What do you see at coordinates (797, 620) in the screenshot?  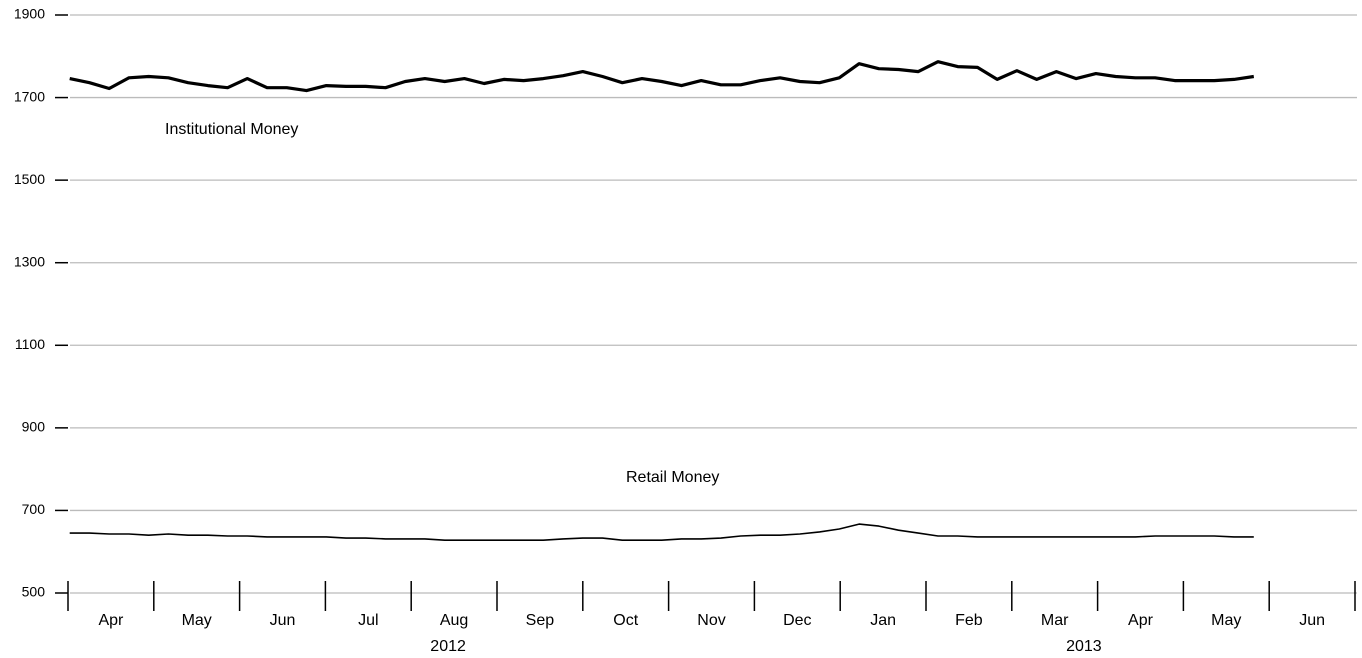 I see `x-tick-label: Dec` at bounding box center [797, 620].